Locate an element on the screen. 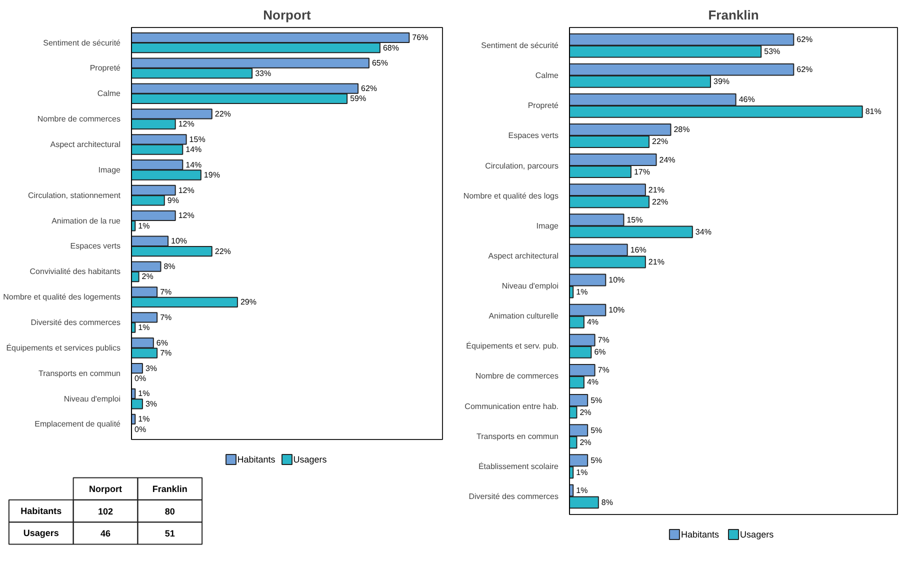  data-label: 53% is located at coordinates (772, 51).